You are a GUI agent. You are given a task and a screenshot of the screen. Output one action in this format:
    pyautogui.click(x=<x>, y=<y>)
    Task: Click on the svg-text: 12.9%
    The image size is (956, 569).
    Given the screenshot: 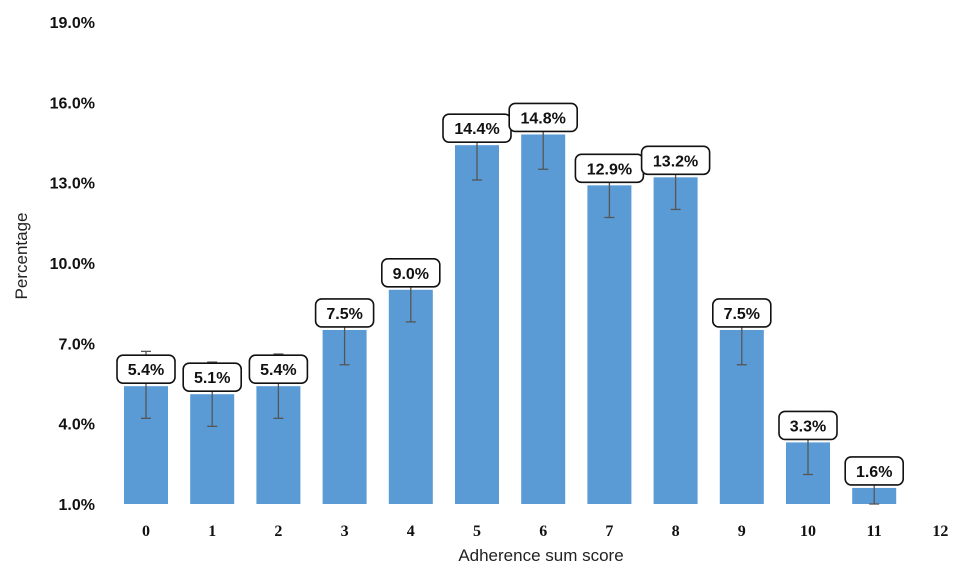 What is the action you would take?
    pyautogui.click(x=609, y=169)
    